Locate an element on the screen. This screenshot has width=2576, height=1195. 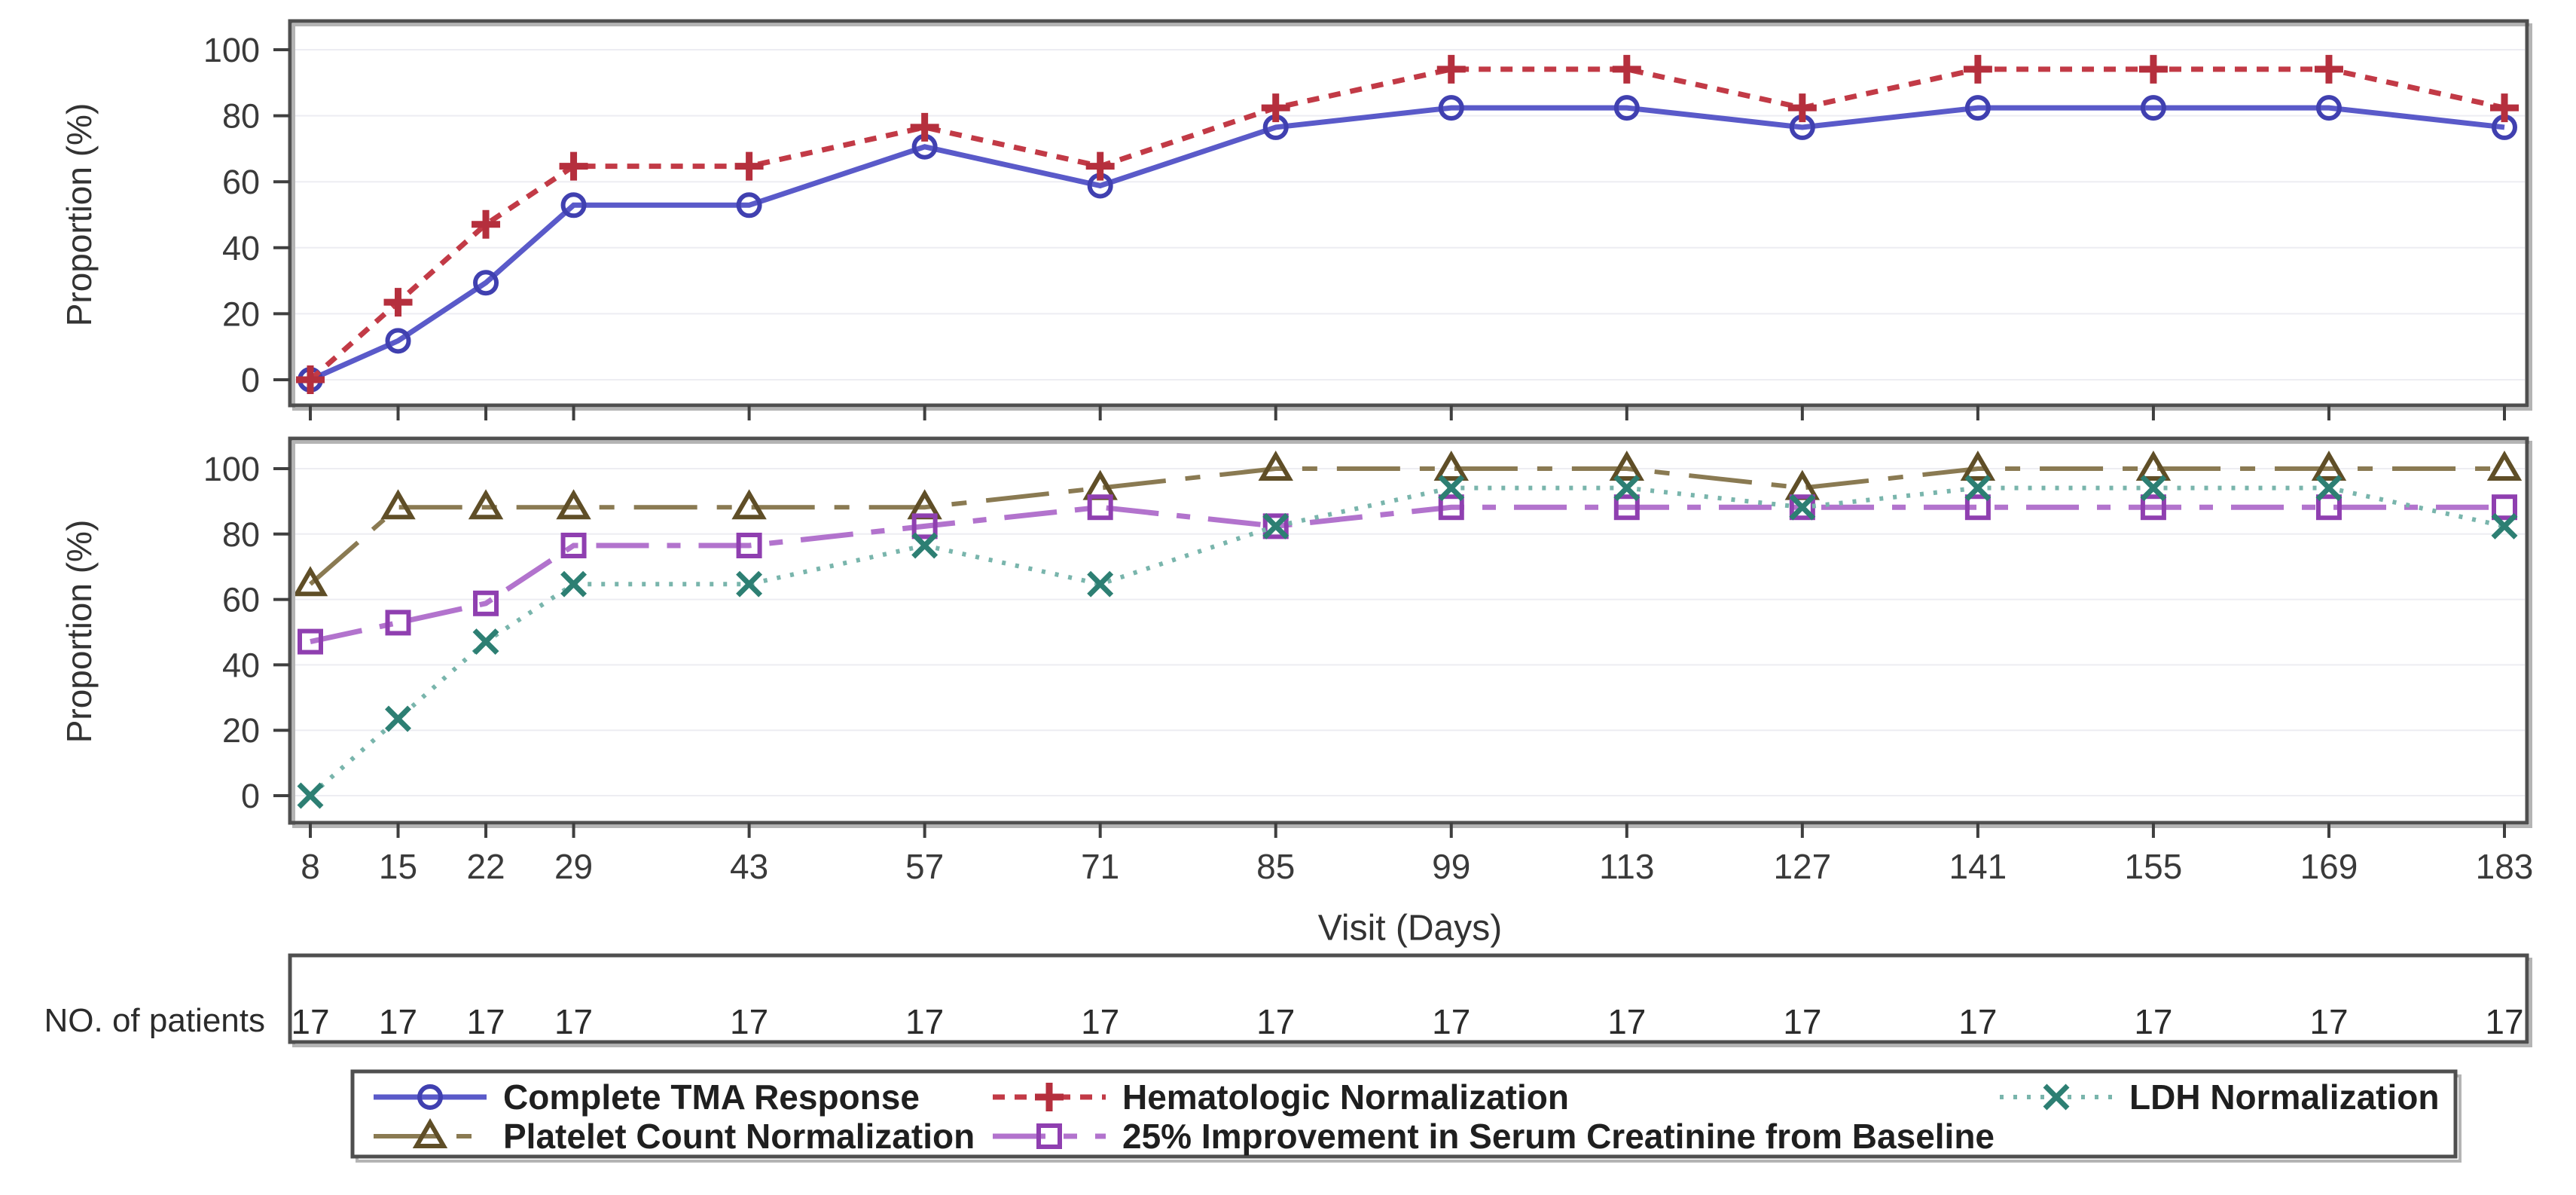
x-axis-label: Visit (Days) is located at coordinates (1410, 929).